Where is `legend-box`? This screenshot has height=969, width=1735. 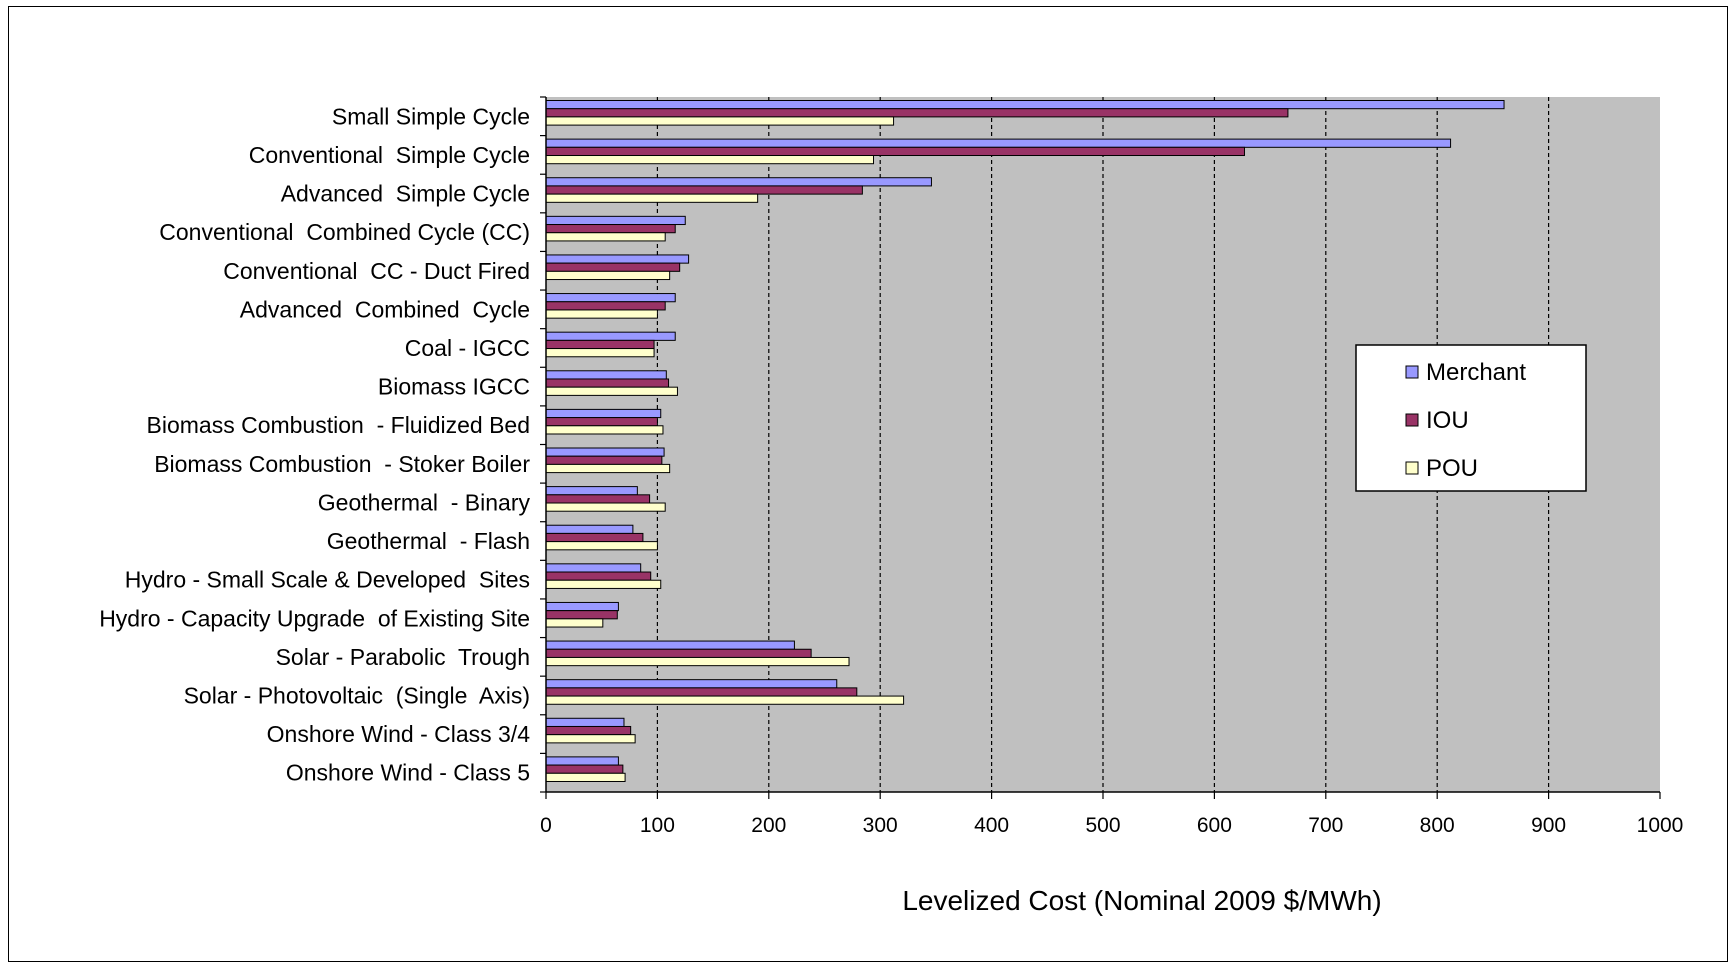 legend-box is located at coordinates (1471, 418).